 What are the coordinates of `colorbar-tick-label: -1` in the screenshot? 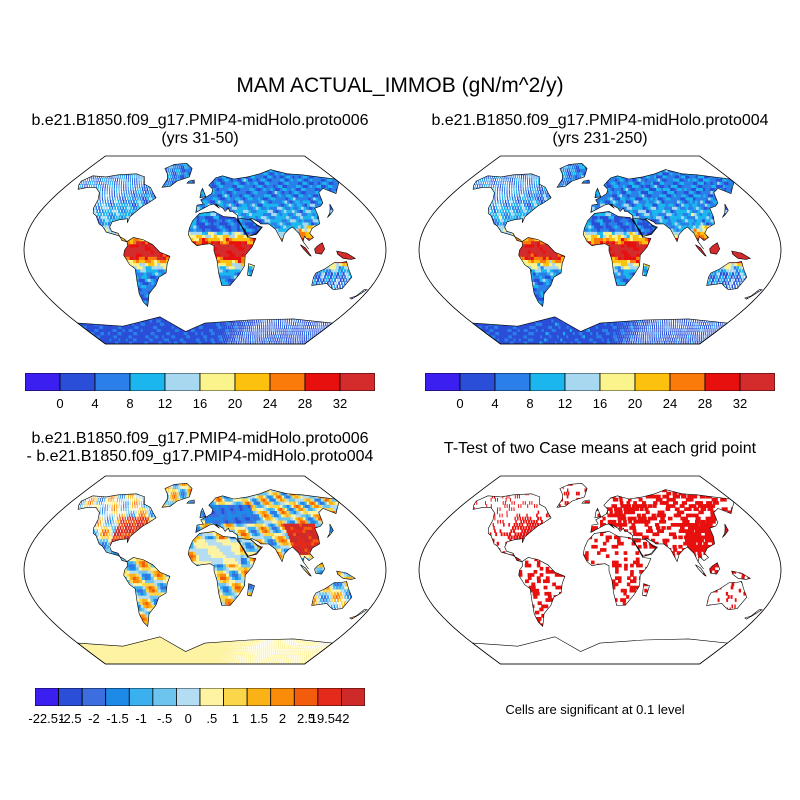 It's located at (141, 718).